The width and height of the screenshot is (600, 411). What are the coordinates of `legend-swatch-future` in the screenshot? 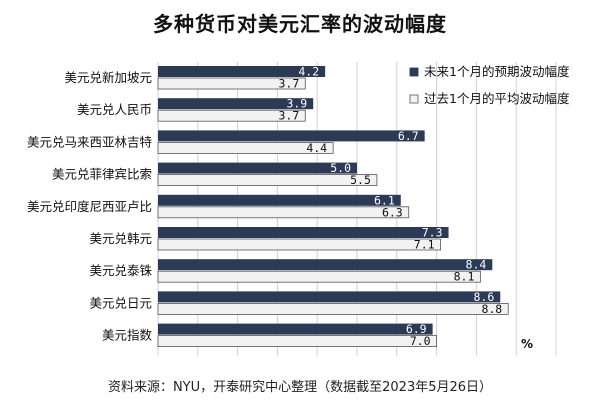 It's located at (414, 72).